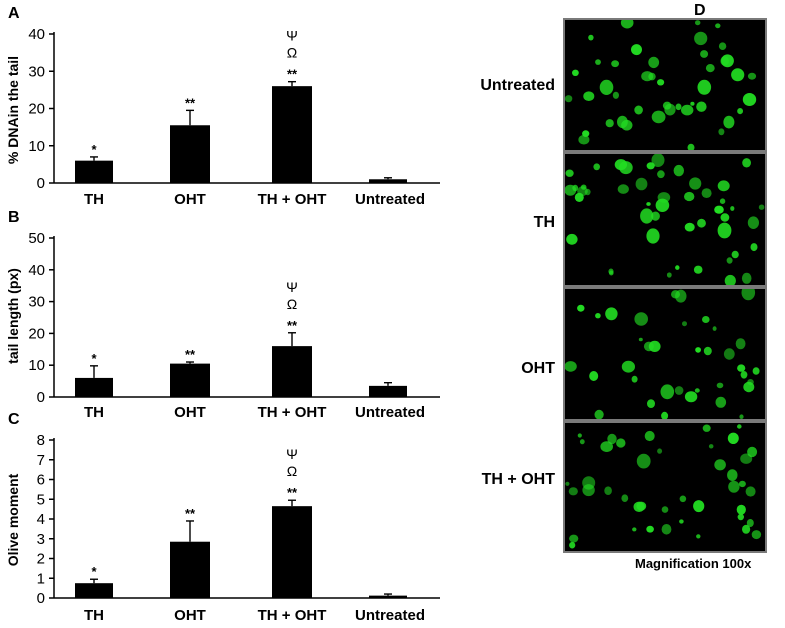 This screenshot has width=785, height=628. What do you see at coordinates (41, 460) in the screenshot?
I see `y-tick-label: 7` at bounding box center [41, 460].